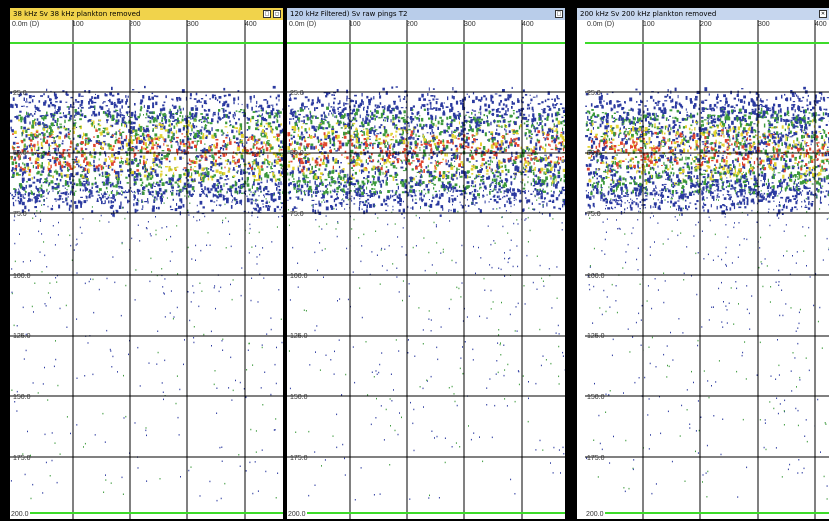 The height and width of the screenshot is (521, 829). I want to click on panel-title: 120 kHz Filtered) Sv raw pings T2, so click(349, 14).